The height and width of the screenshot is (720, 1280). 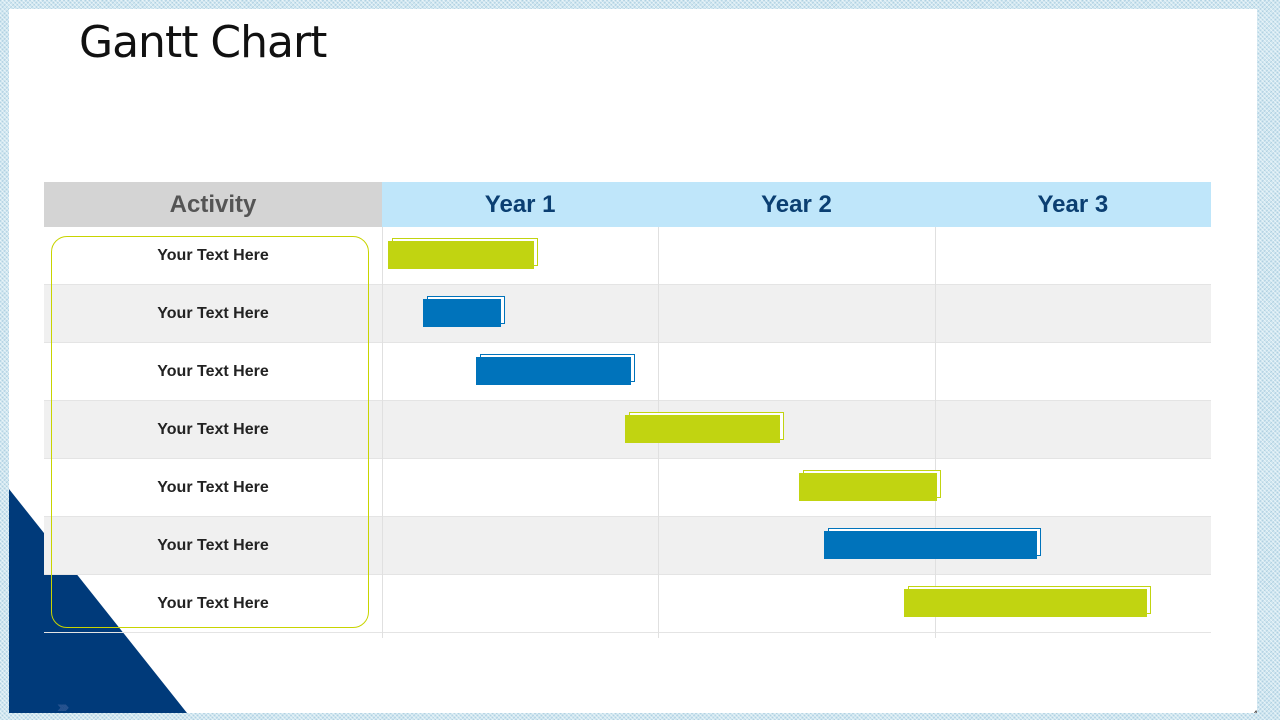 I want to click on year-header-1: Year 1, so click(x=520, y=204).